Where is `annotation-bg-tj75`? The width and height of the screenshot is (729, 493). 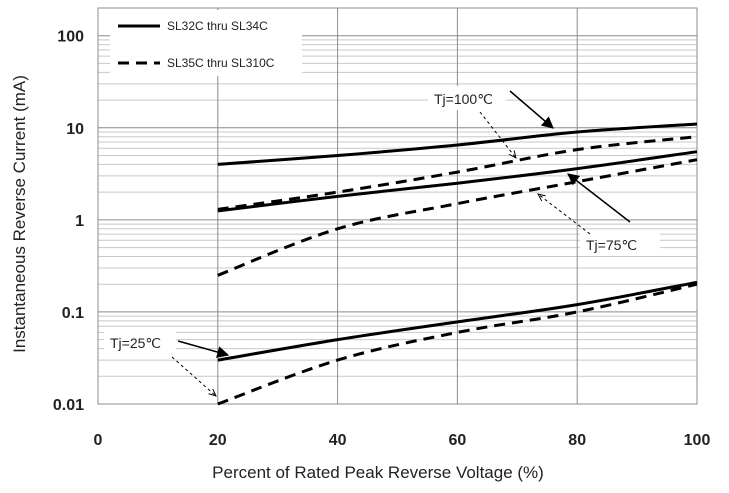 annotation-bg-tj75 is located at coordinates (620, 244).